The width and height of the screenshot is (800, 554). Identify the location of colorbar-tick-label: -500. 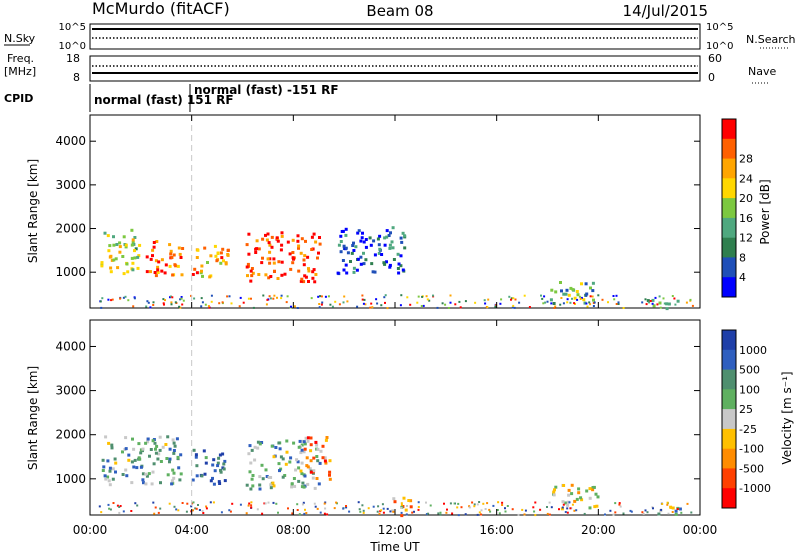
(751, 468).